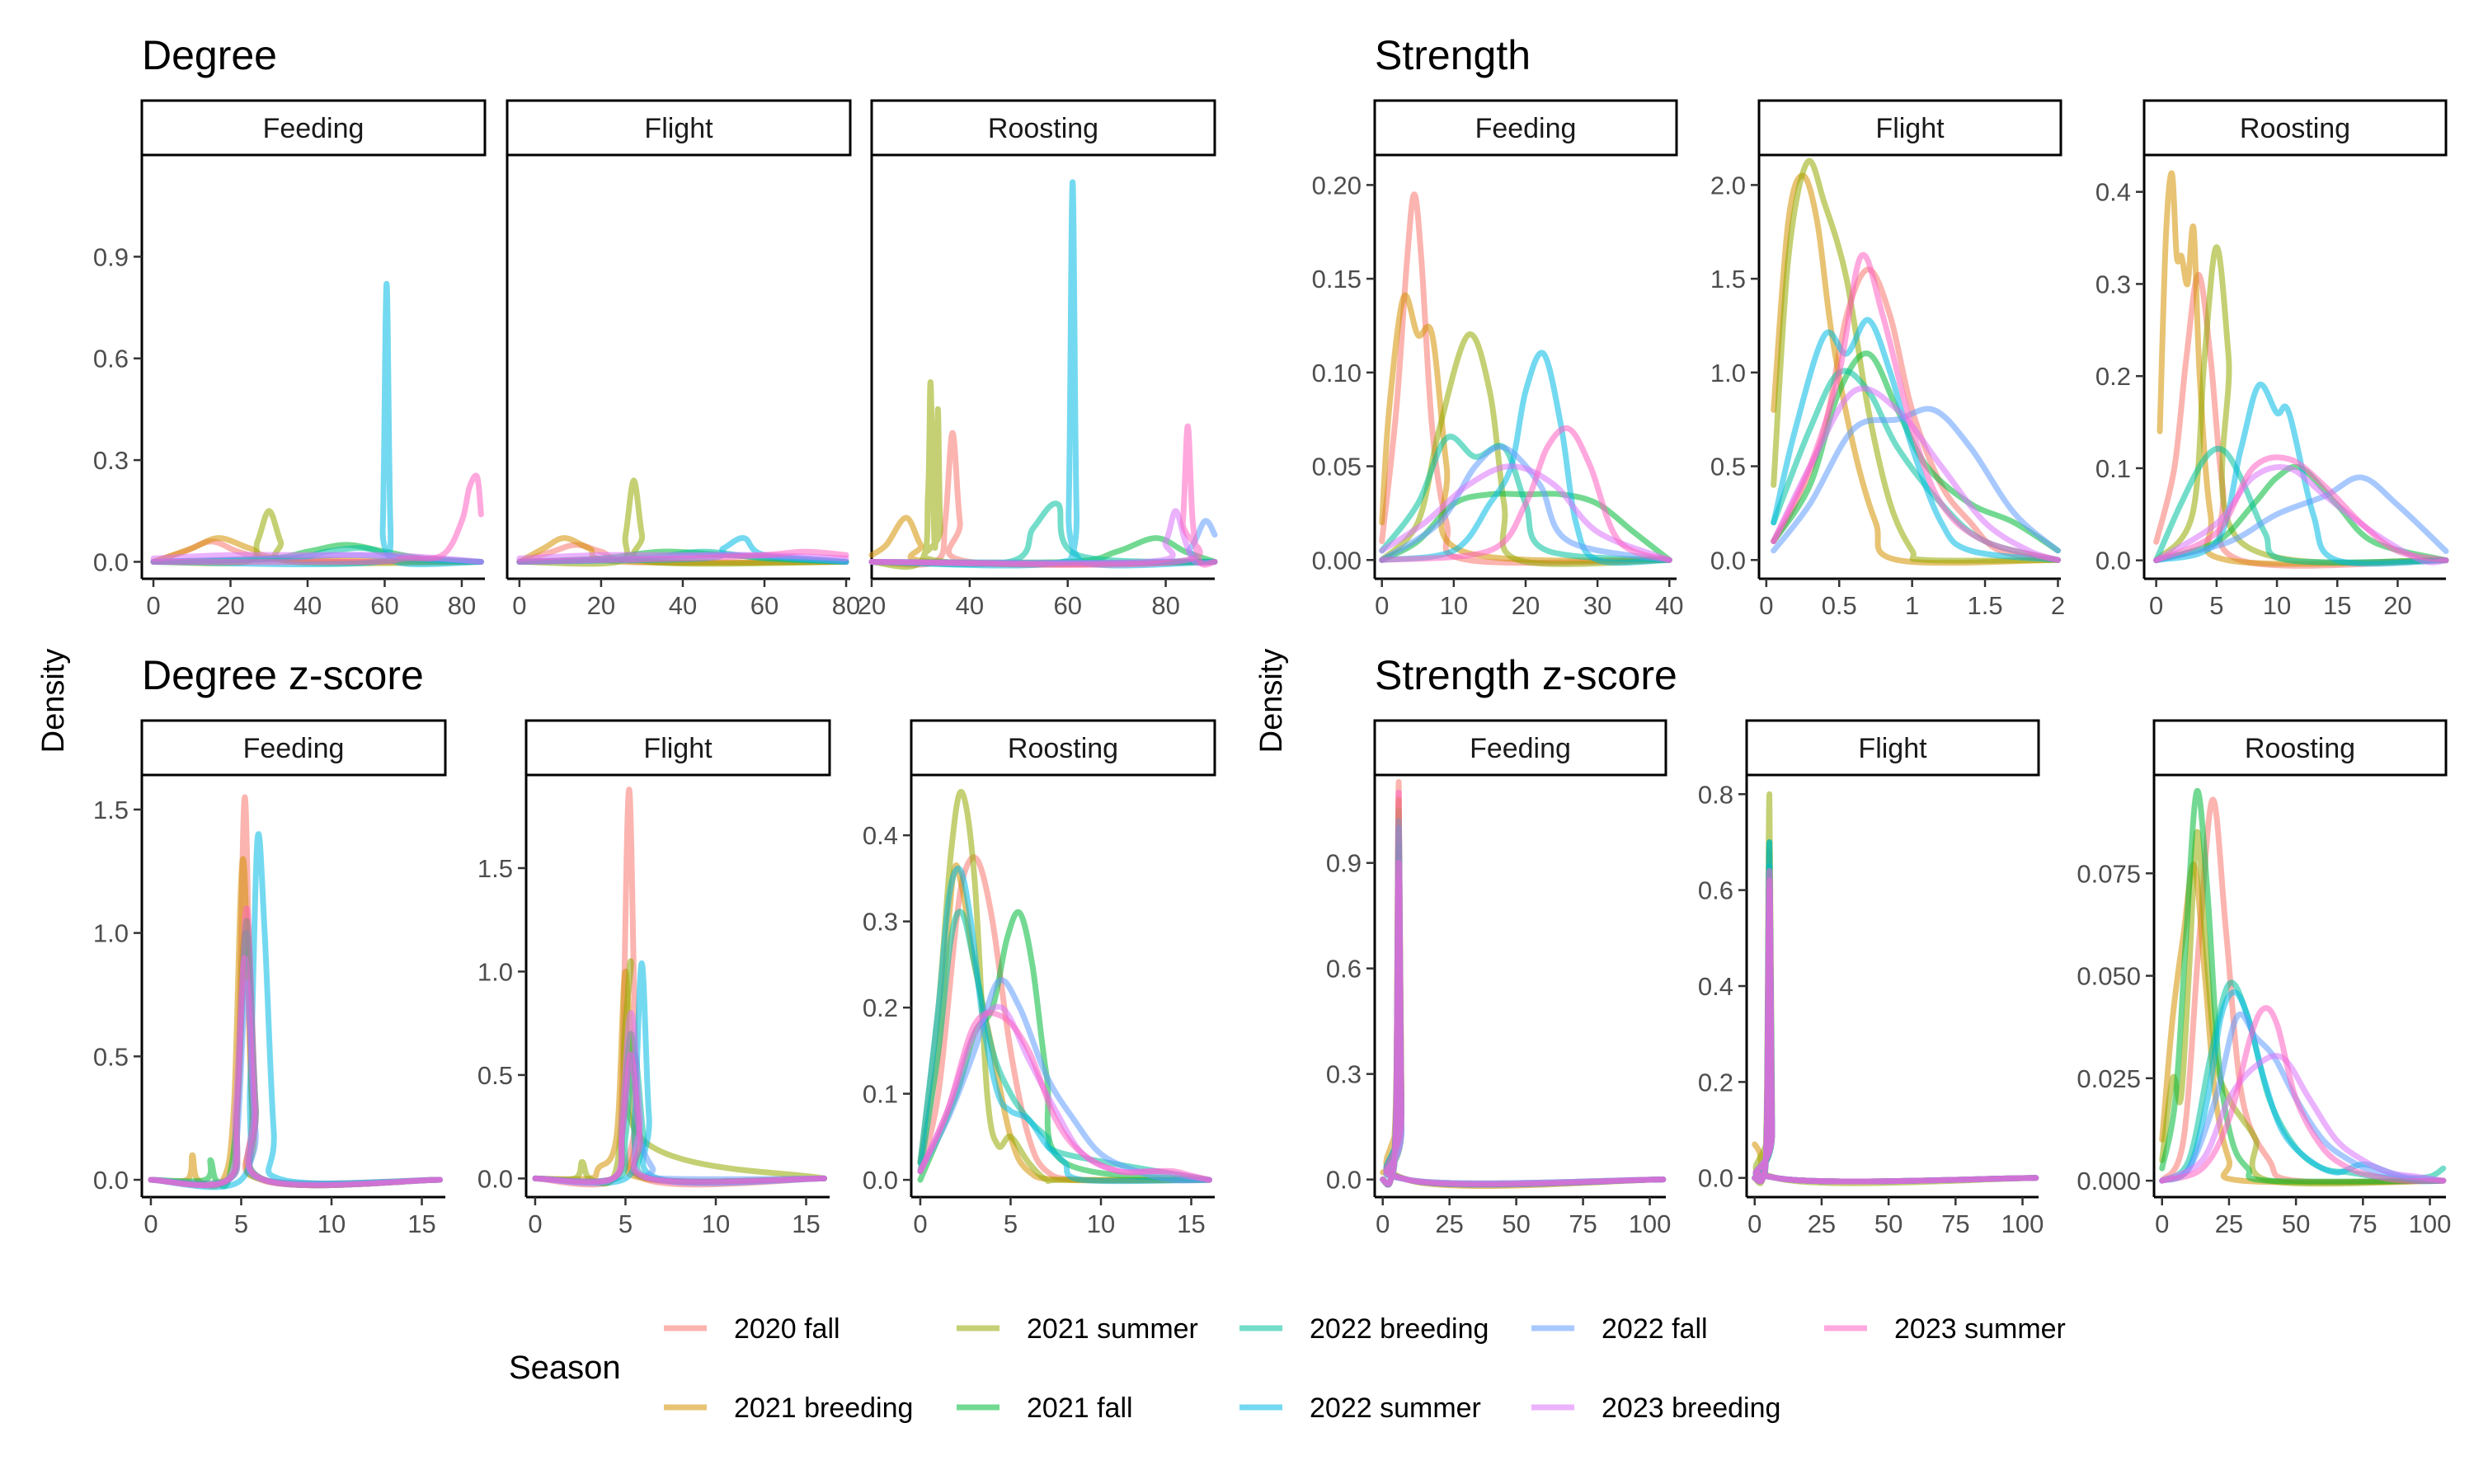  What do you see at coordinates (230, 605) in the screenshot?
I see `x-tick-label: 20` at bounding box center [230, 605].